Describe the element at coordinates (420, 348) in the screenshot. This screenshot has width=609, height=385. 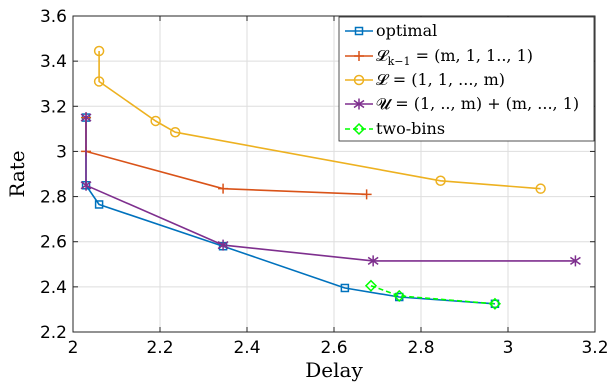
I see `x-tick-label: 2.8` at that location.